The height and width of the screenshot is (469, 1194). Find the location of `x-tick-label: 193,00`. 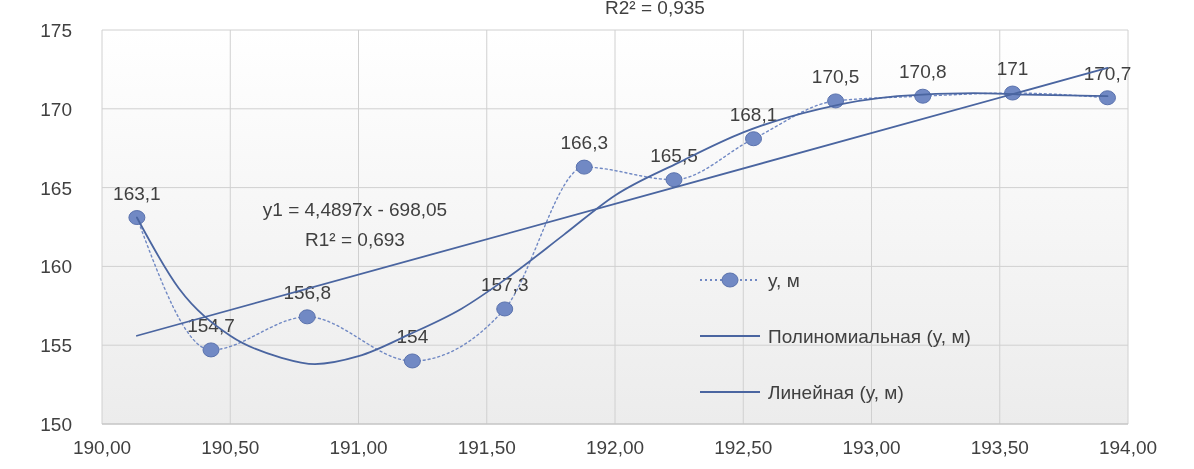

x-tick-label: 193,00 is located at coordinates (871, 447).